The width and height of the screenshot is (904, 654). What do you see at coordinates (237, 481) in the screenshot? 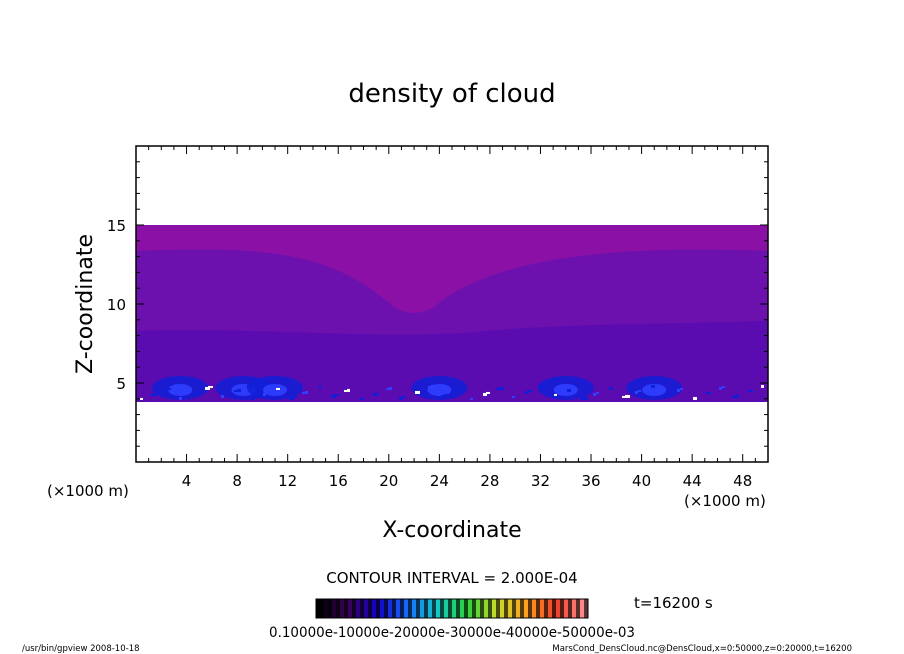
I see `x-tick-label-1: 8` at bounding box center [237, 481].